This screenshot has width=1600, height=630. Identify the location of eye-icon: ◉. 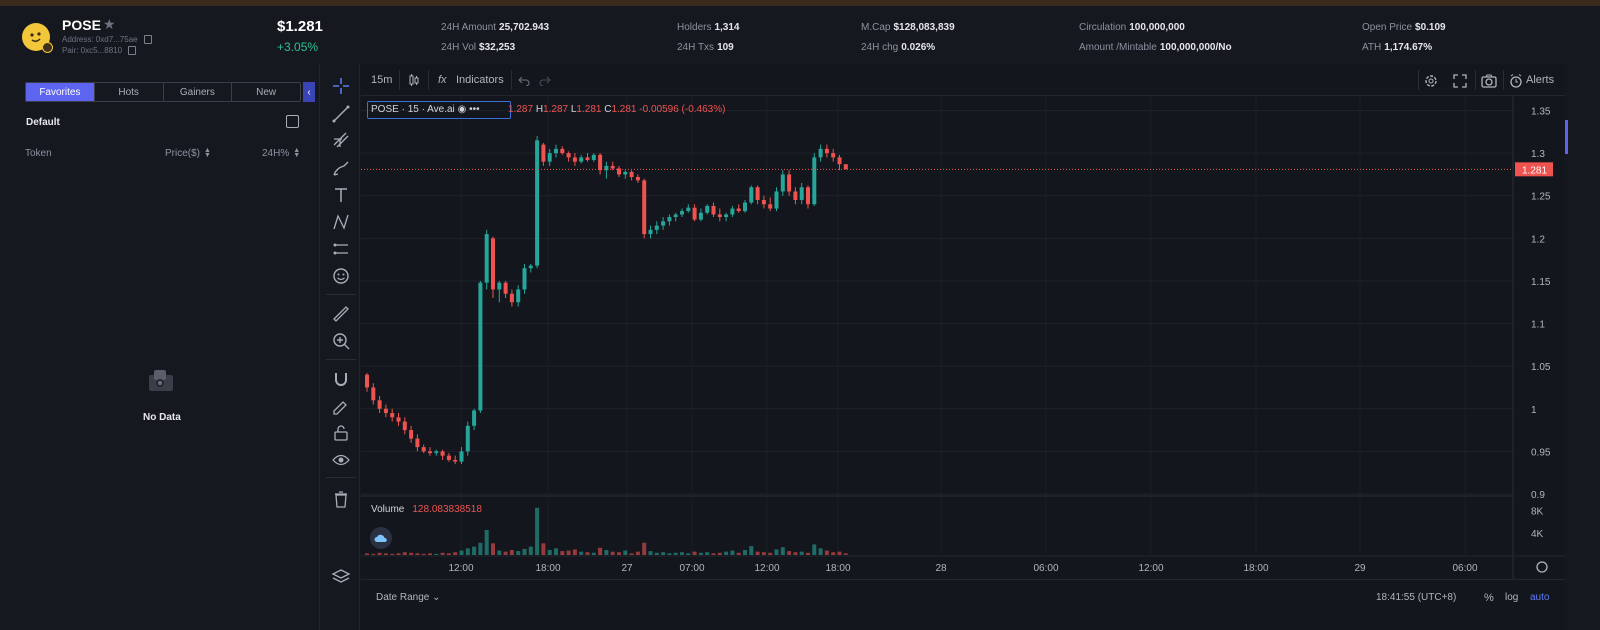
(462, 109).